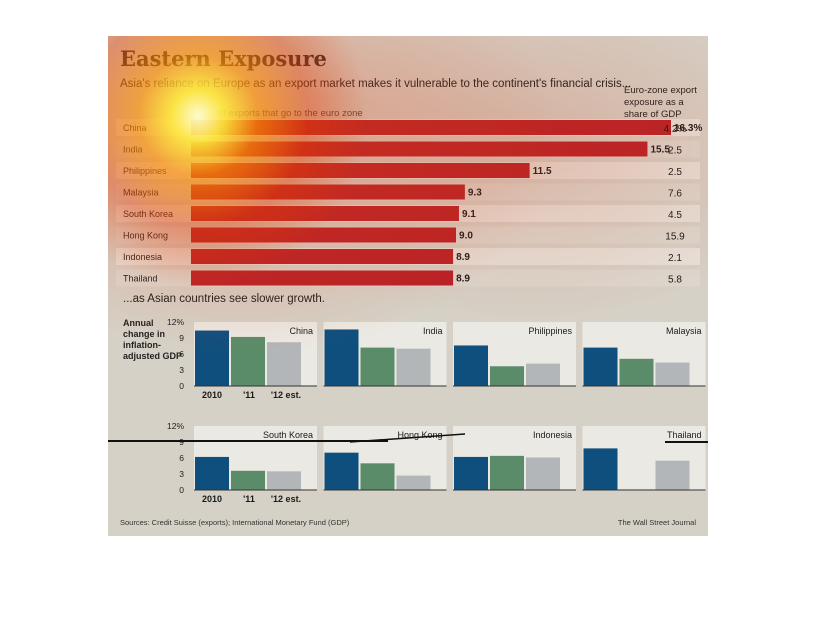 The width and height of the screenshot is (816, 630). Describe the element at coordinates (552, 435) in the screenshot. I see `panel-title: Indonesia` at that location.